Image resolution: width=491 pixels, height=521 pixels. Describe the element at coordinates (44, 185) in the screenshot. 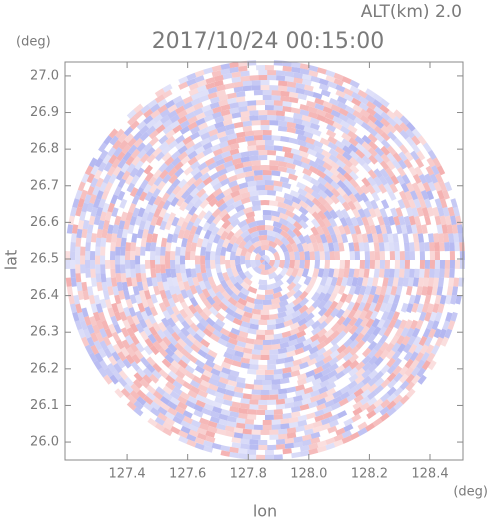

I see `y-tick-label: 26.7` at that location.